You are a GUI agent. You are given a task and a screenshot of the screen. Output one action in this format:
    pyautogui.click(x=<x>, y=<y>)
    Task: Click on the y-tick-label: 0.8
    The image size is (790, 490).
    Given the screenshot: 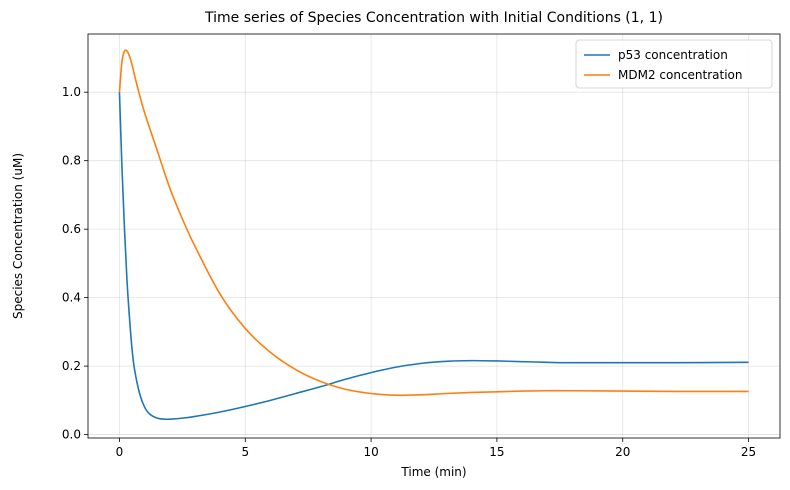 What is the action you would take?
    pyautogui.click(x=71, y=161)
    